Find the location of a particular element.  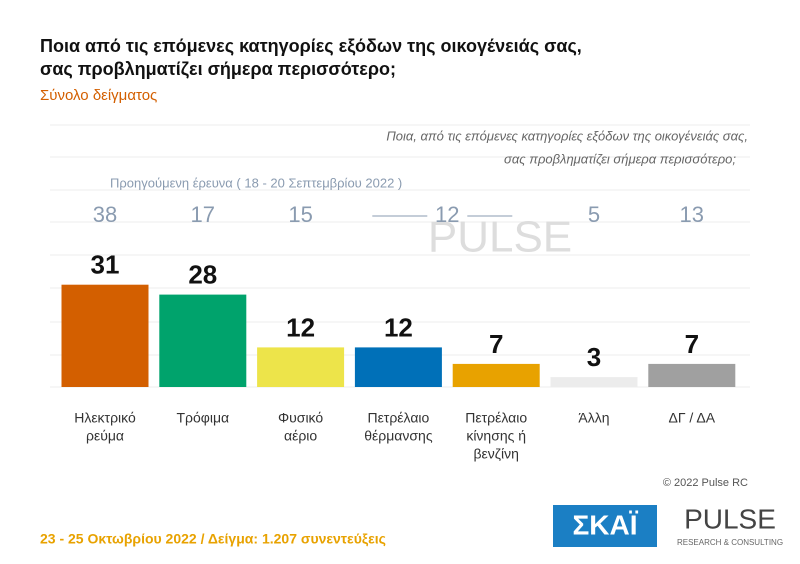

category-label: Ηλεκτρικό is located at coordinates (105, 418).